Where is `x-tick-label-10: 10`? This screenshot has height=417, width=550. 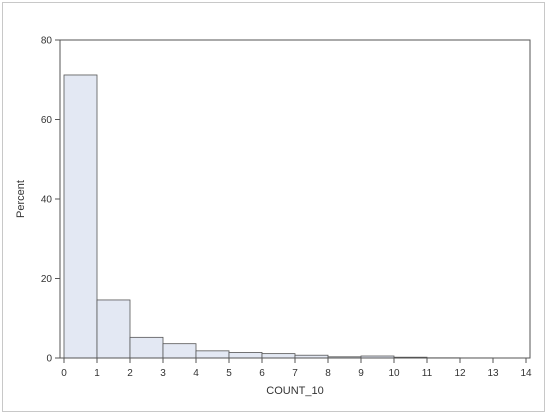 x-tick-label-10: 10 is located at coordinates (394, 373).